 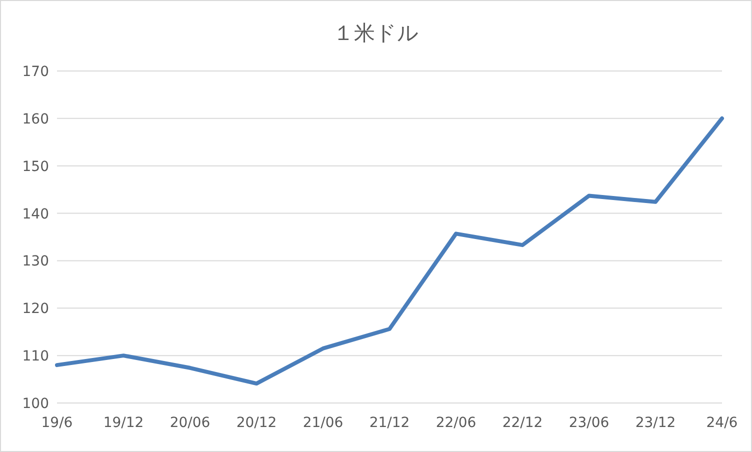 I want to click on x-tick-label: 21/06, so click(x=323, y=422).